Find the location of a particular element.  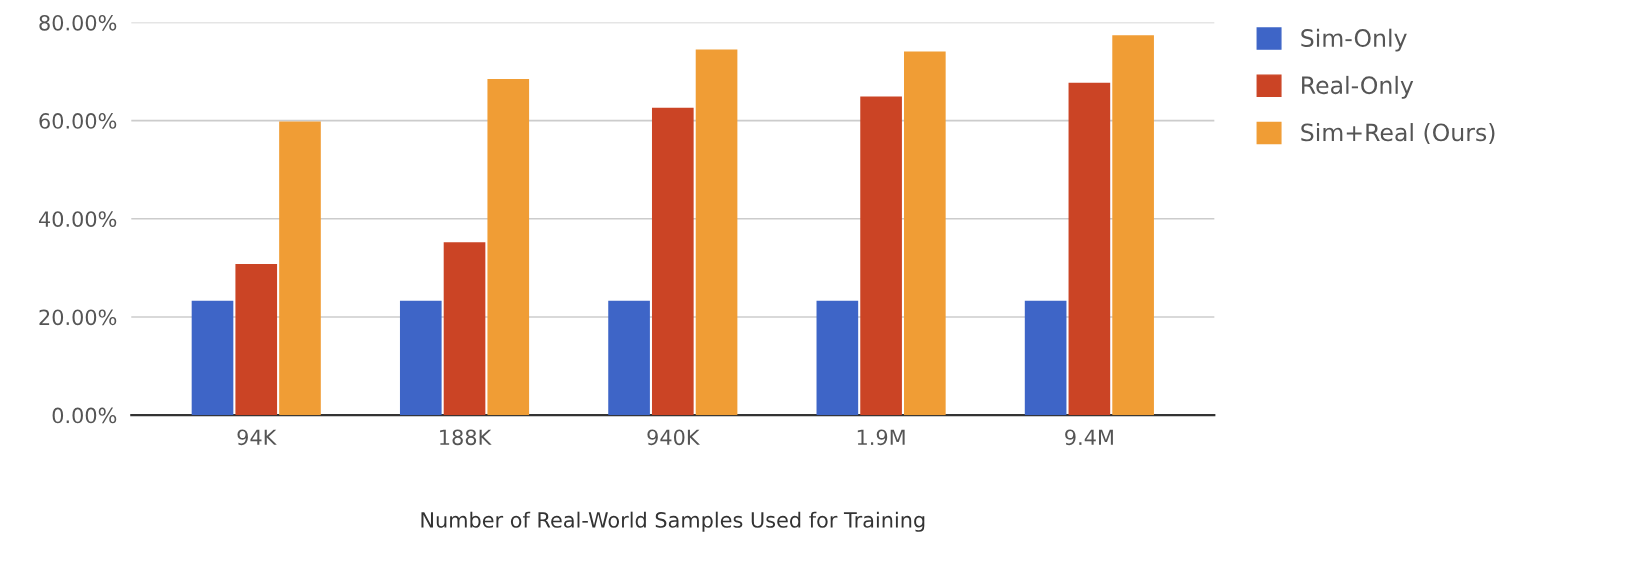

legend-label: Sim+Real (Ours) is located at coordinates (1398, 134).